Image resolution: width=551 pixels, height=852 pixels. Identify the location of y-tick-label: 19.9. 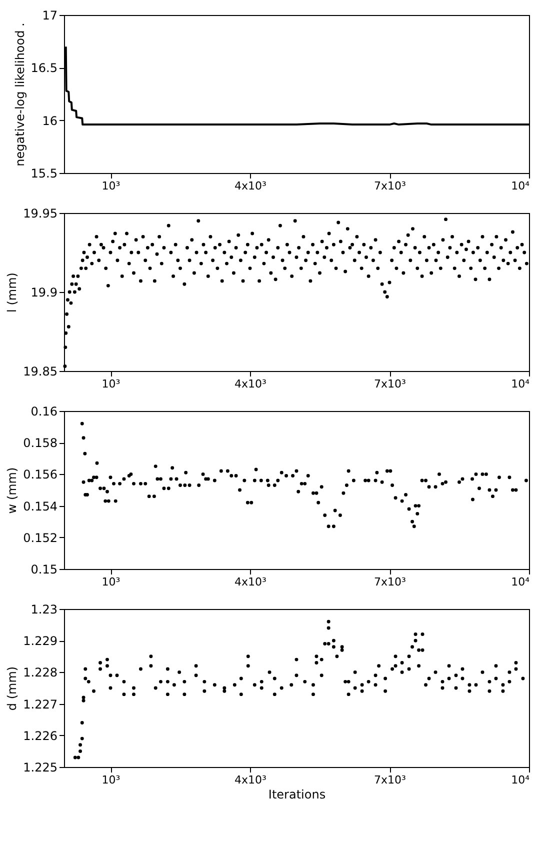
(44, 293).